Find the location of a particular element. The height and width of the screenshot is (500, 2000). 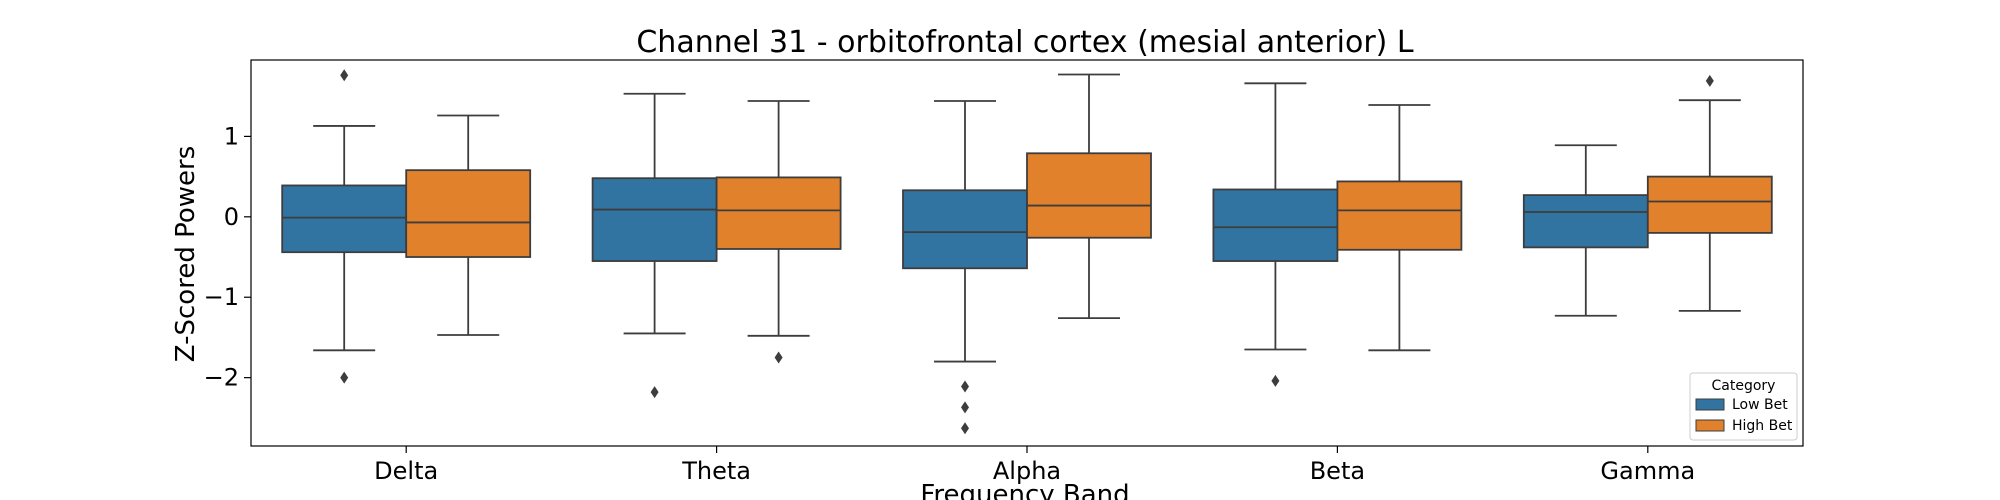

x-tick-label: Gamma is located at coordinates (1647, 471).